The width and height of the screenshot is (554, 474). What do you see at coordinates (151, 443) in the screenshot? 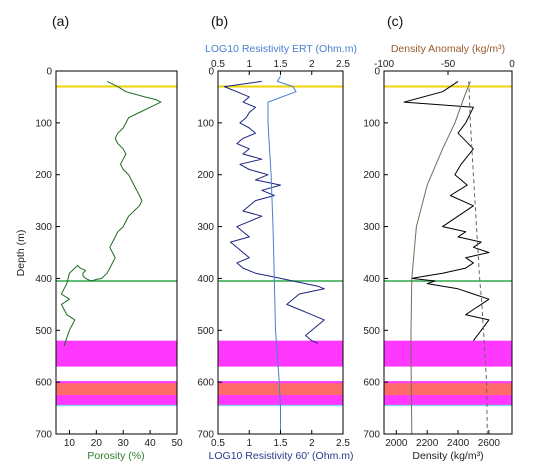
I see `x-tick-label: 40` at bounding box center [151, 443].